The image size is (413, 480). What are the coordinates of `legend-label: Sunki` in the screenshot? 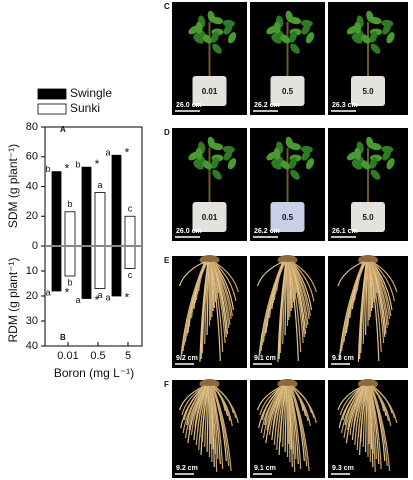 It's located at (85, 108).